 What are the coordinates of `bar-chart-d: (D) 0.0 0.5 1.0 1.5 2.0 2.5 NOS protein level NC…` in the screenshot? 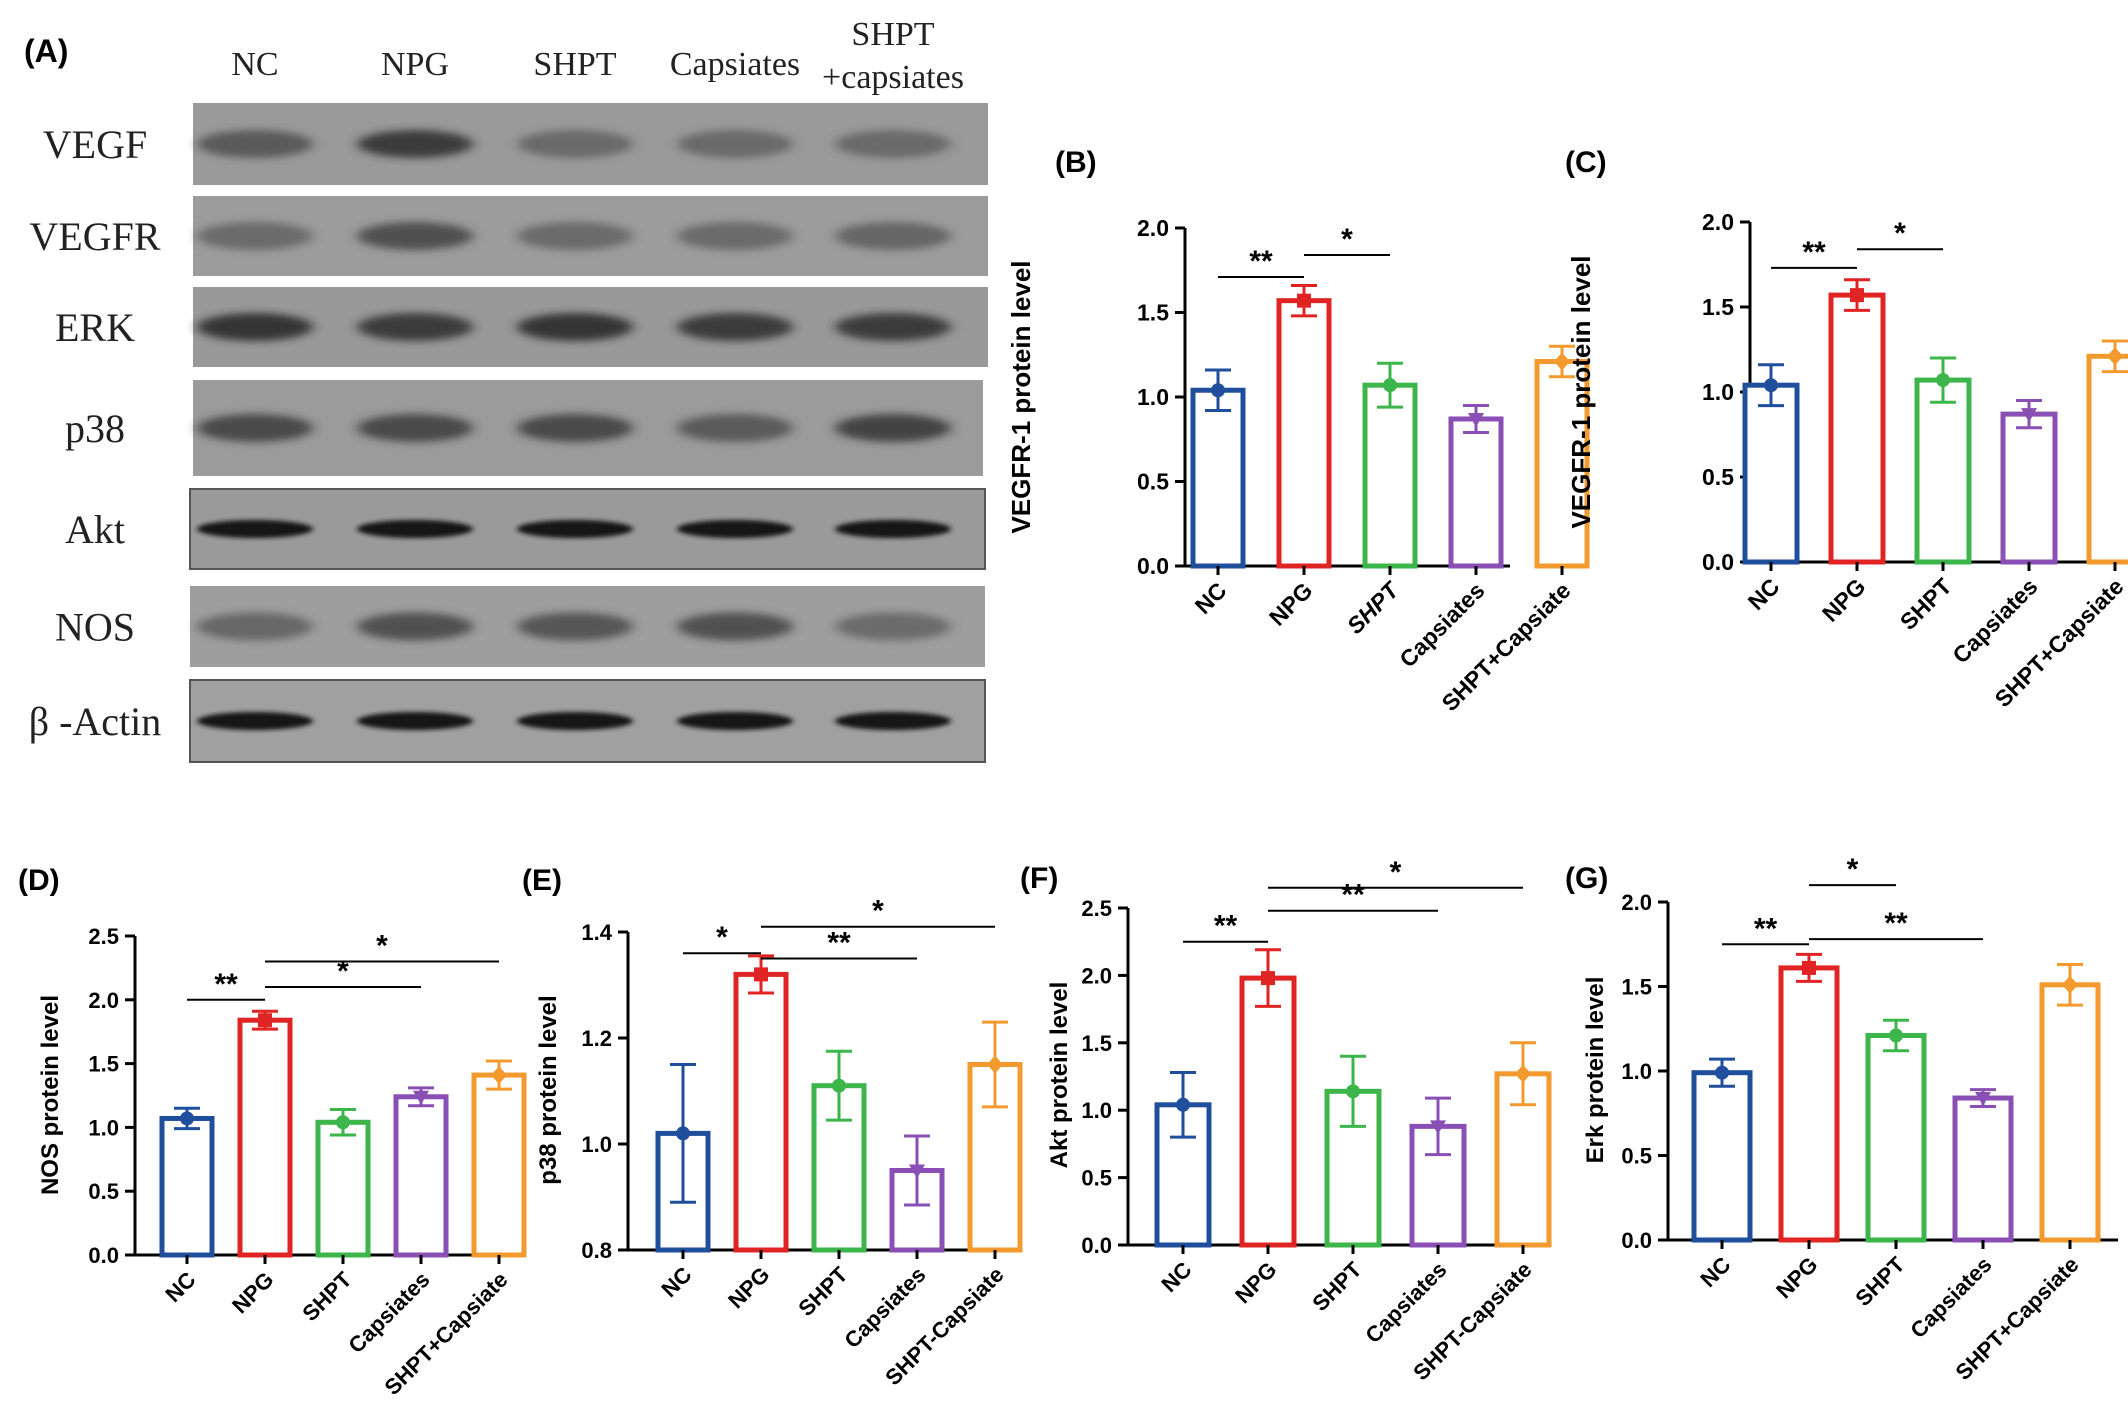 It's located at (272, 1132).